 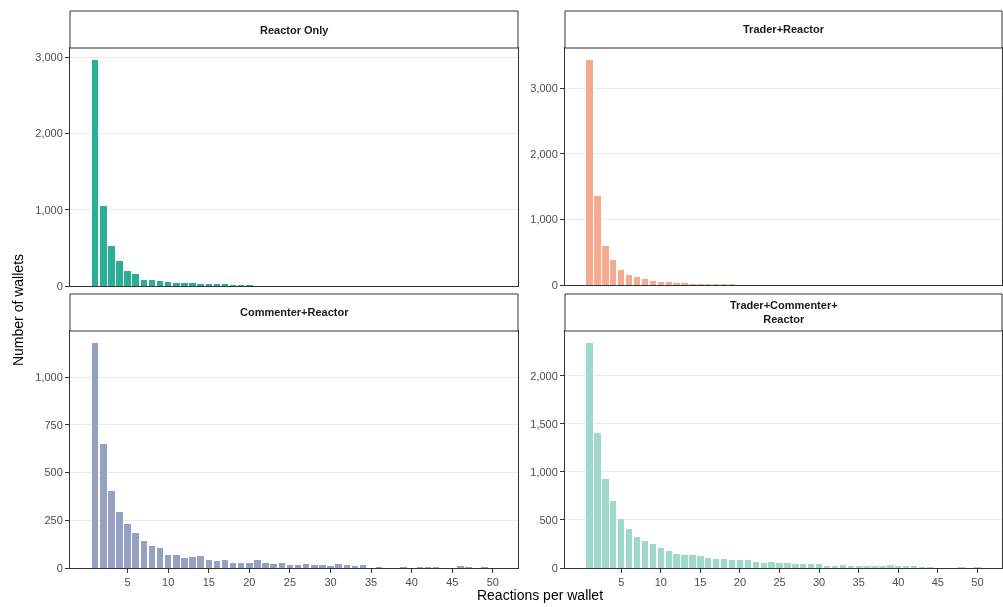 I want to click on y-tick-label: 750, so click(x=53, y=424).